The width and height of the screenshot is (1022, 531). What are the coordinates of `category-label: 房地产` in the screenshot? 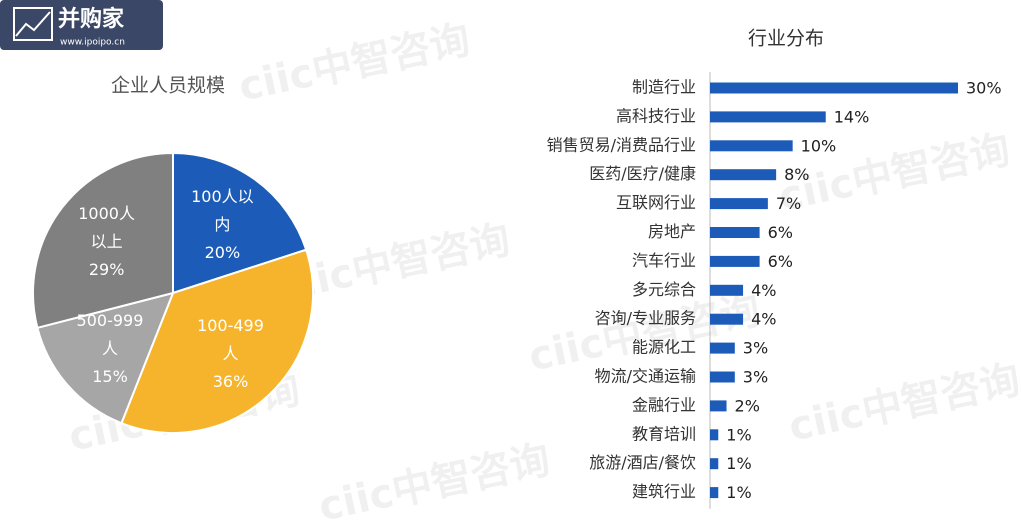 It's located at (672, 231).